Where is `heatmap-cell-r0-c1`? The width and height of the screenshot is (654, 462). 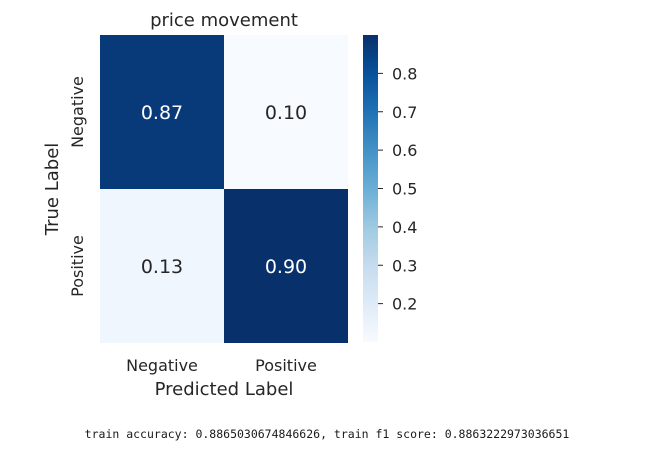 heatmap-cell-r0-c1 is located at coordinates (286, 112).